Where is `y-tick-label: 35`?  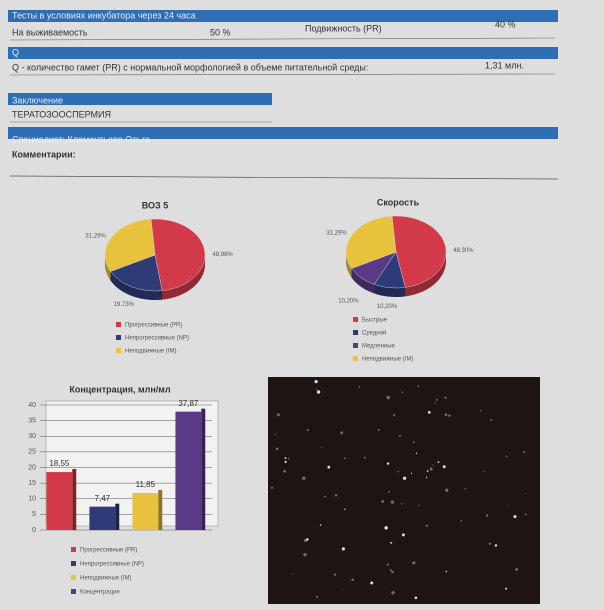
y-tick-label: 35 is located at coordinates (32, 420).